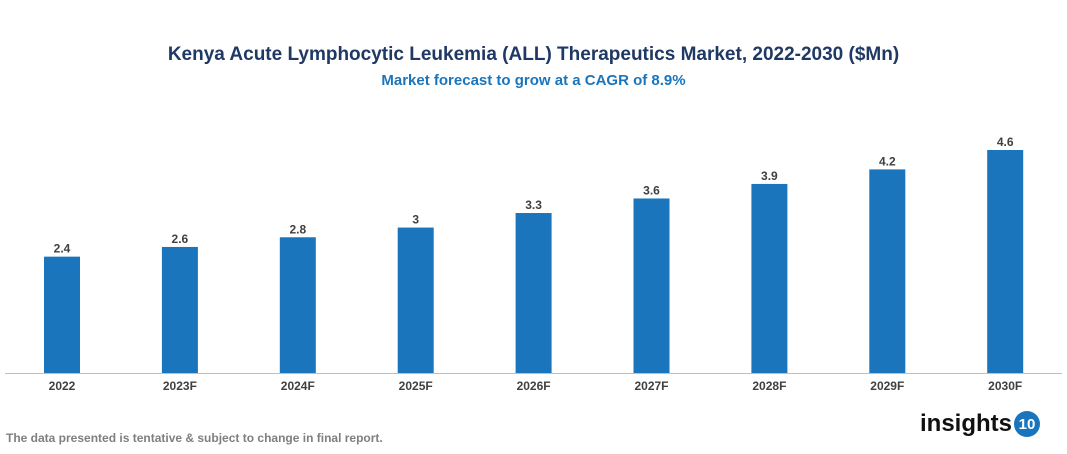 The image size is (1067, 454). I want to click on x-tick-label: 2022, so click(62, 386).